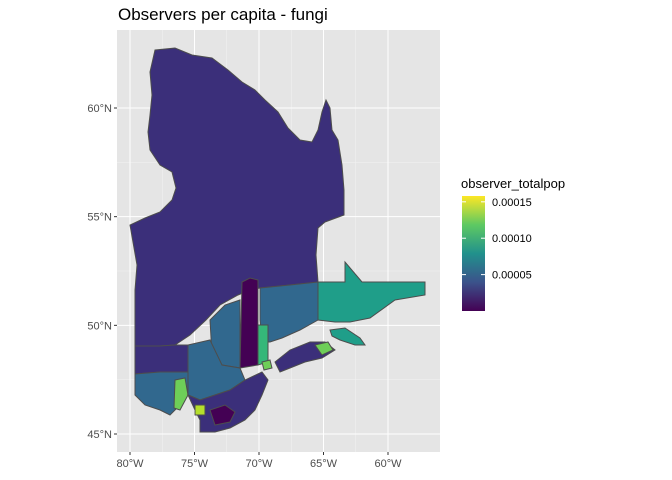  Describe the element at coordinates (249, 323) in the screenshot. I see `region-saguenay-lac` at that location.